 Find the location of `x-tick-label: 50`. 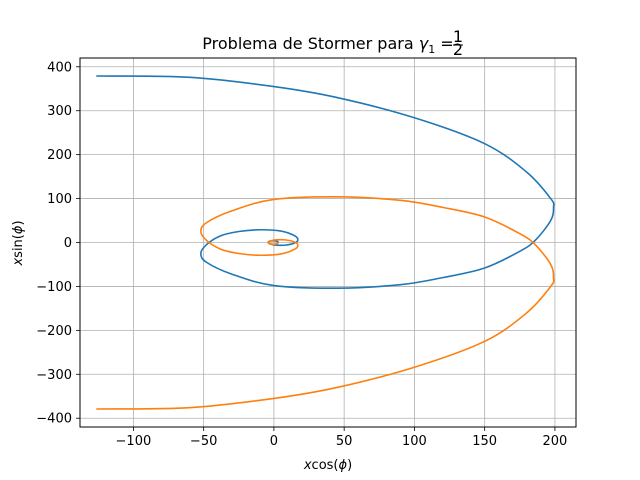

x-tick-label: 50 is located at coordinates (344, 441).